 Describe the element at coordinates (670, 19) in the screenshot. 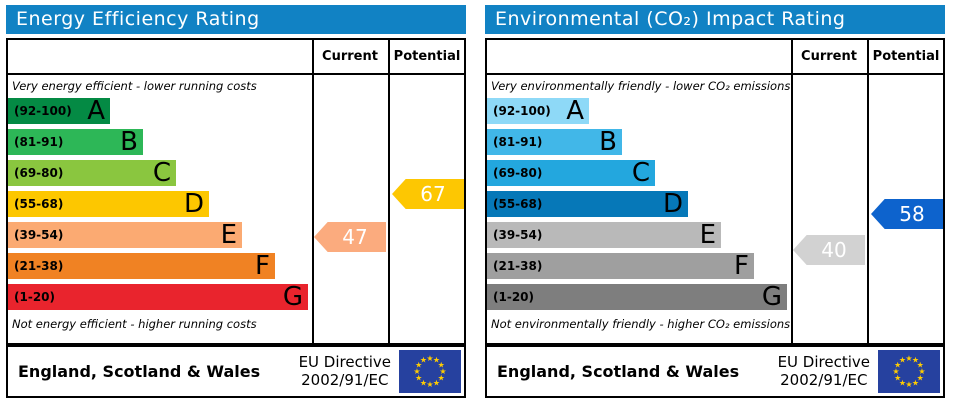

I see `panel-title: Environmental (CO₂) Impact Rating` at that location.